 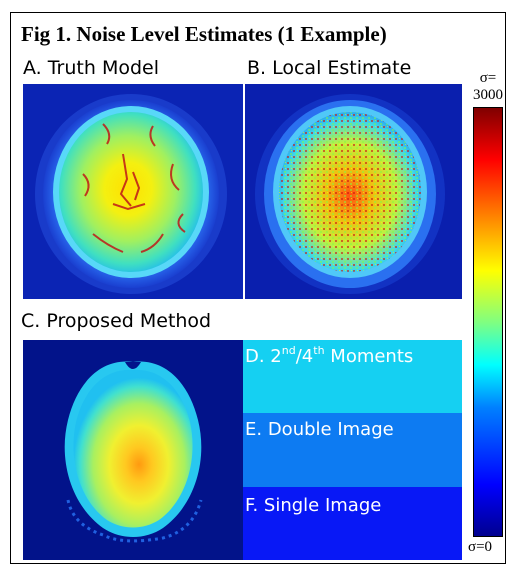 What do you see at coordinates (352, 376) in the screenshot?
I see `band-d-moments: D. 2nd/4th Moments` at bounding box center [352, 376].